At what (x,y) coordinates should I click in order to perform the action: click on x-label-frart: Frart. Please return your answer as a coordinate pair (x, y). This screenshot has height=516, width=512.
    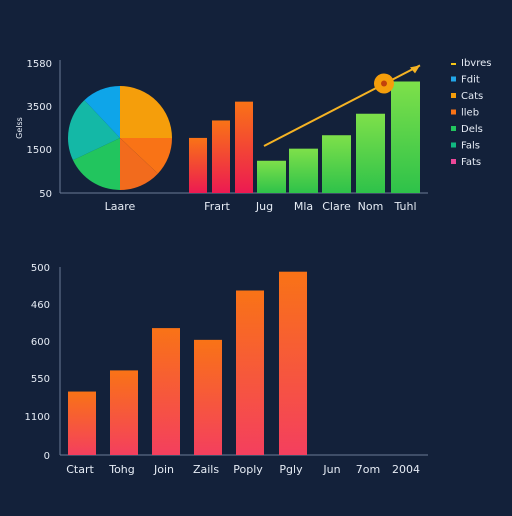
    Looking at the image, I should click on (217, 206).